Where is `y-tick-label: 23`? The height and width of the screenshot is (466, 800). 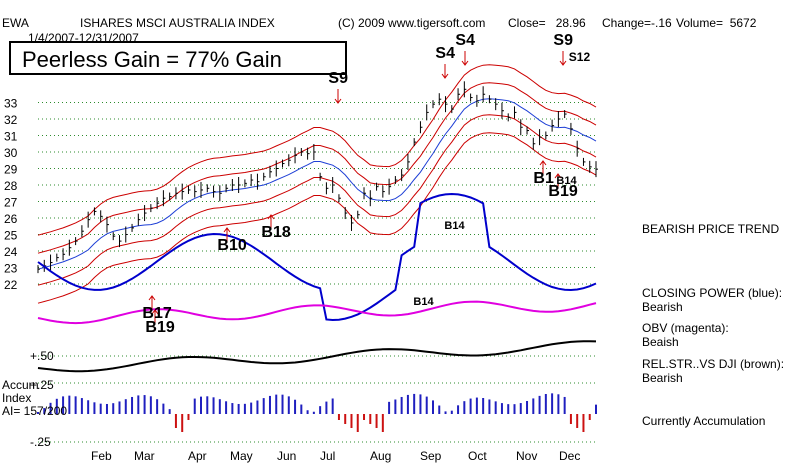 y-tick-label: 23 is located at coordinates (11, 269).